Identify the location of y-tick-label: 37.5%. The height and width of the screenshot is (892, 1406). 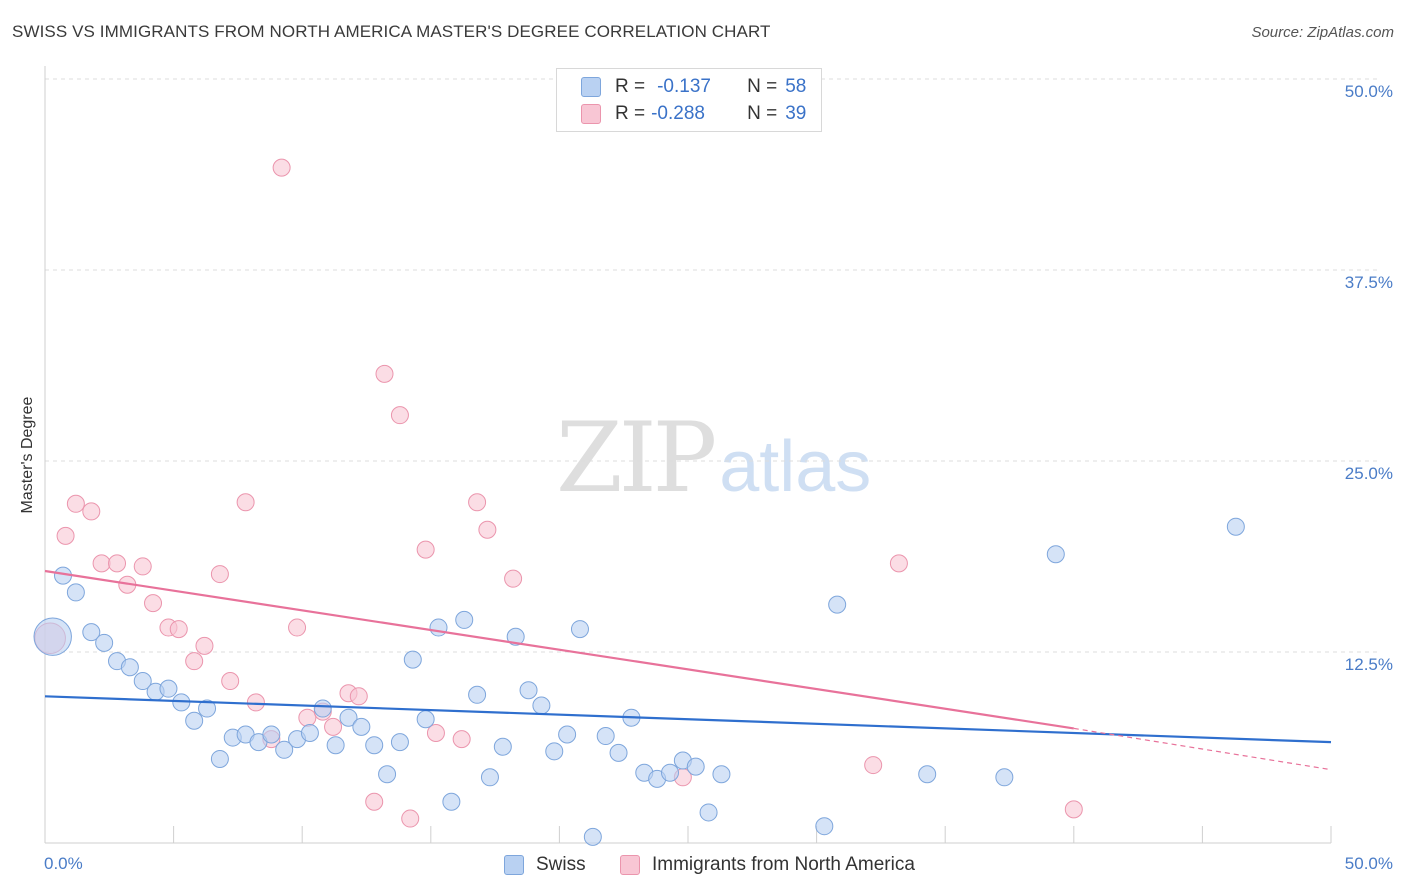
(1369, 282).